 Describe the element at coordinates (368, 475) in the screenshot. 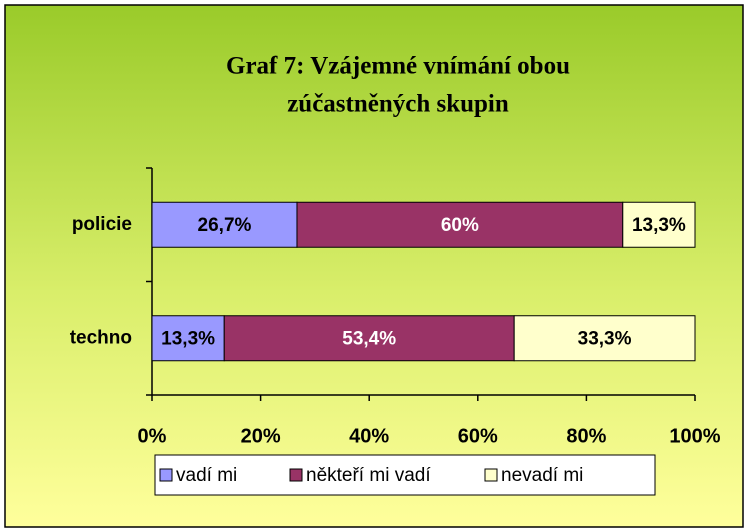

I see `legend-label: někteří mi vadí` at that location.